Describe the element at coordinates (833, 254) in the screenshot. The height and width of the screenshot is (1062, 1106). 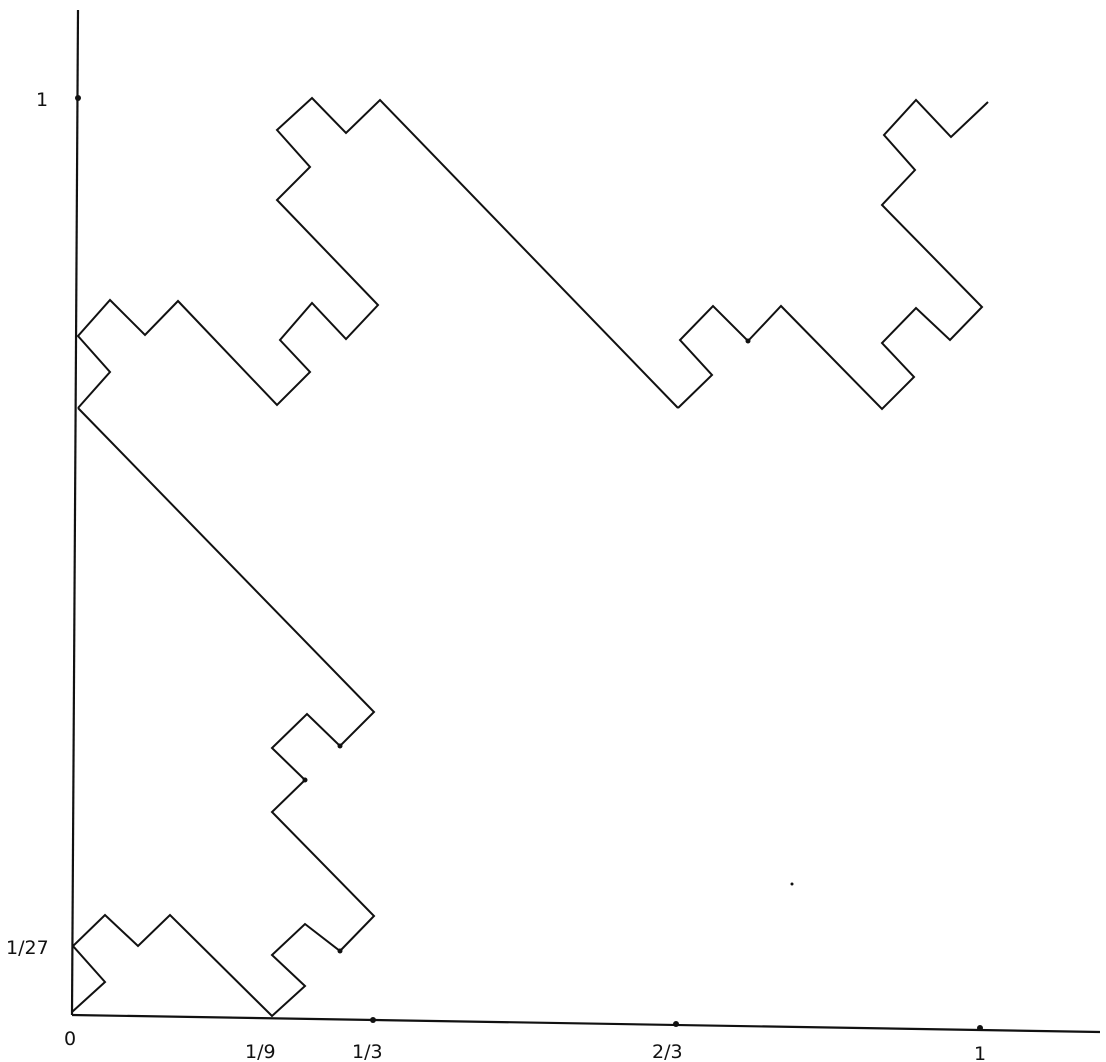
I see `upper-right-curve-segment` at that location.